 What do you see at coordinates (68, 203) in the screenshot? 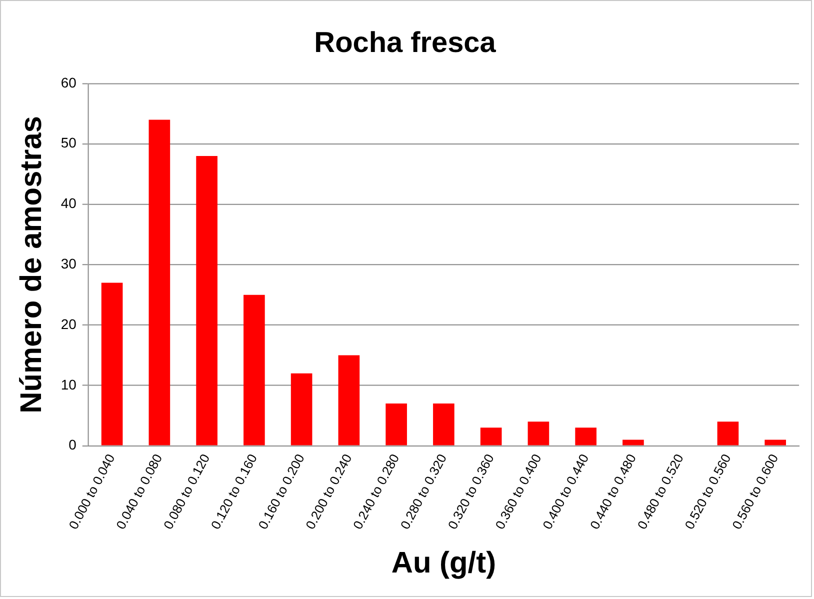
I see `y-tick-label: 40` at bounding box center [68, 203].